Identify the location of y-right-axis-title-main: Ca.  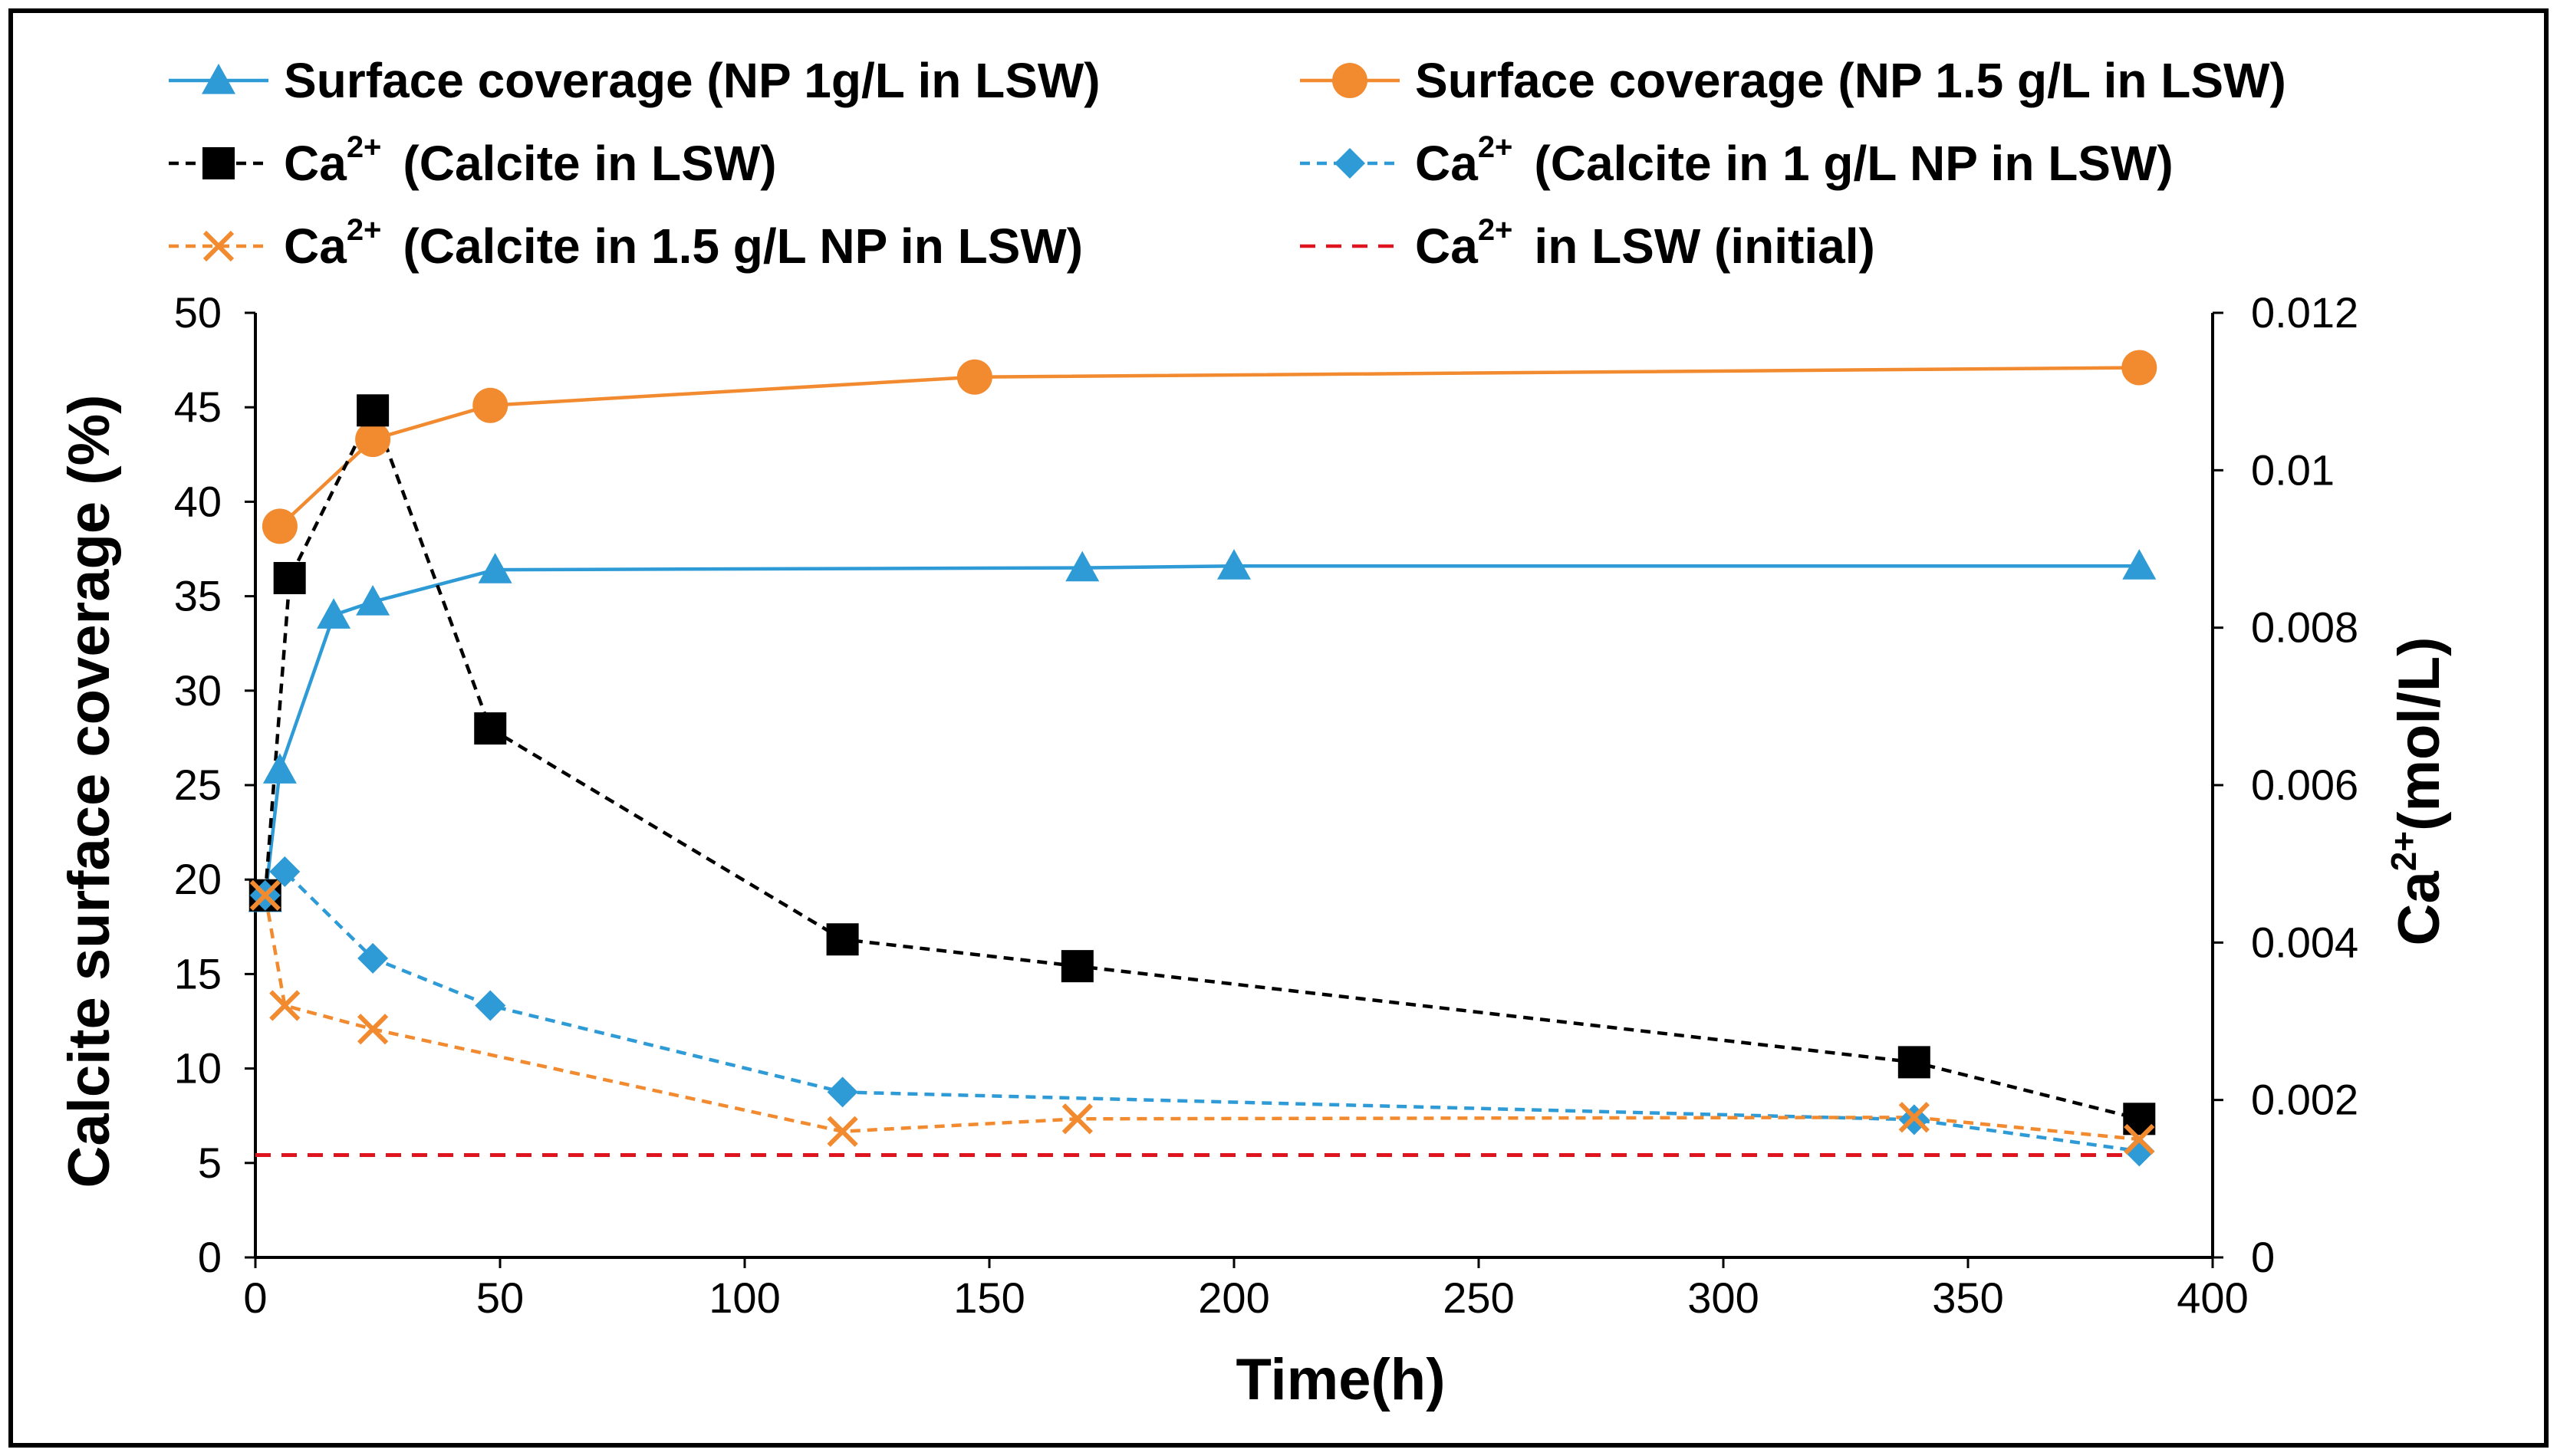
(2419, 908).